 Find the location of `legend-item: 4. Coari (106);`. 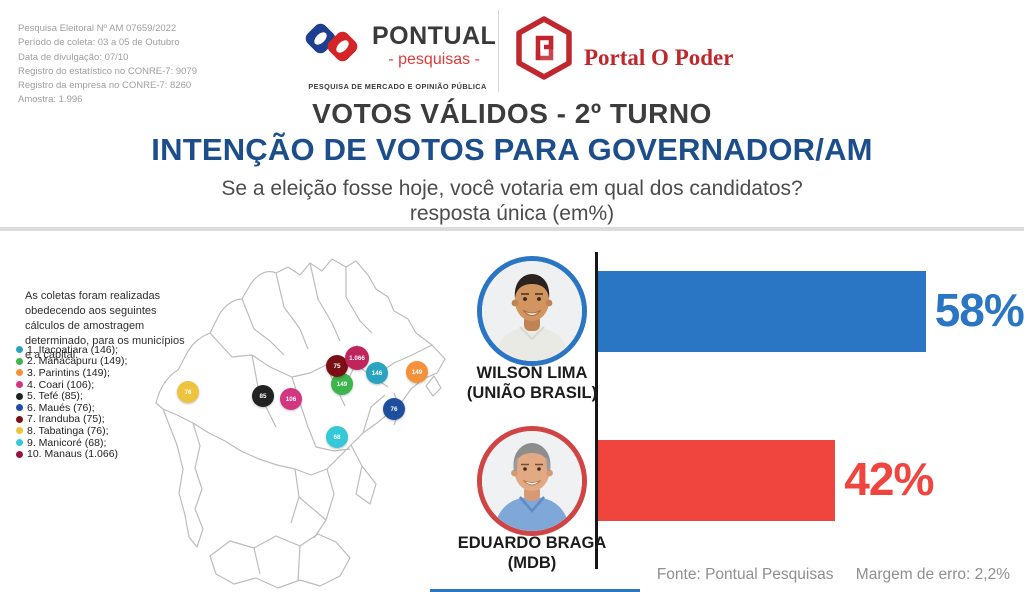

legend-item: 4. Coari (106); is located at coordinates (71, 385).